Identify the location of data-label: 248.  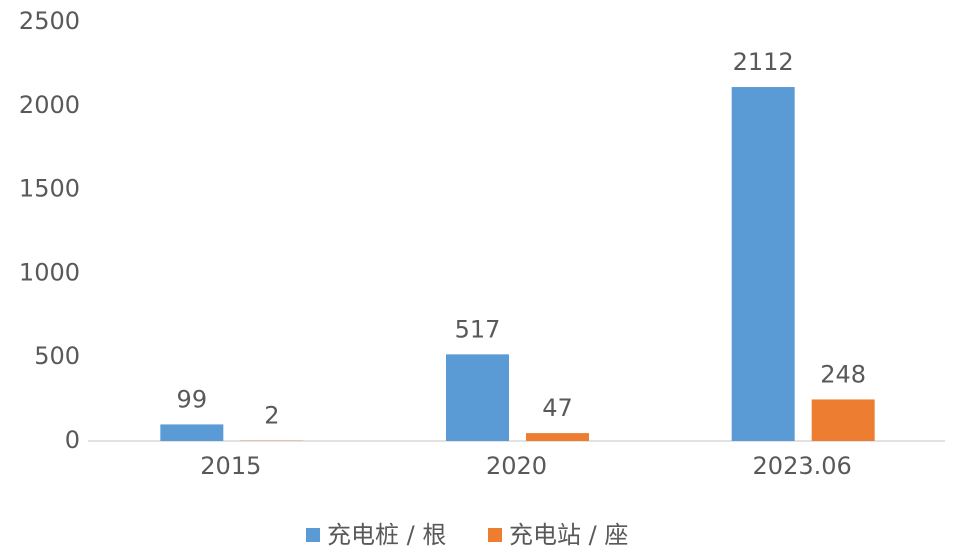
(843, 374).